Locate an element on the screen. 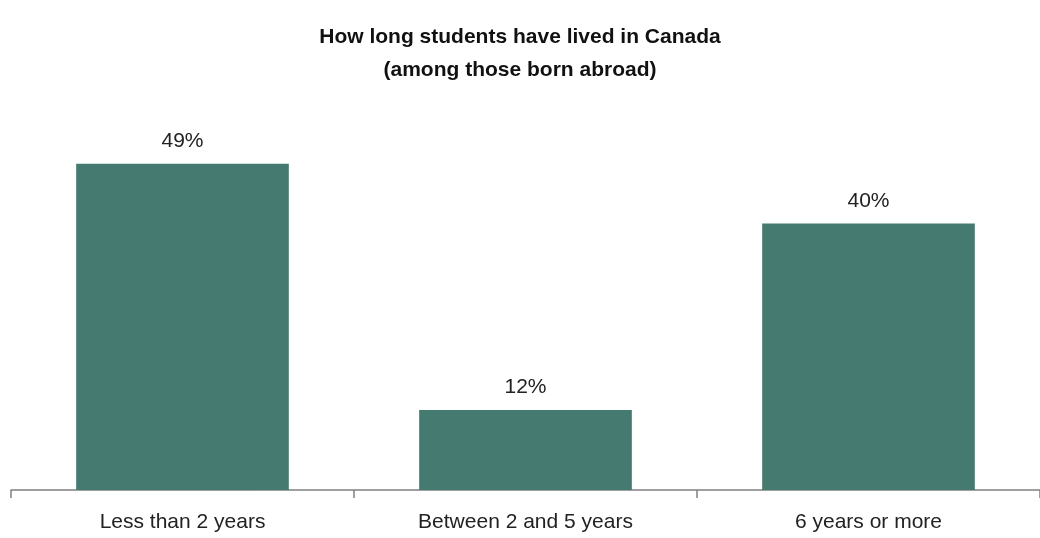 This screenshot has height=538, width=1040. data-label: 49% is located at coordinates (182, 139).